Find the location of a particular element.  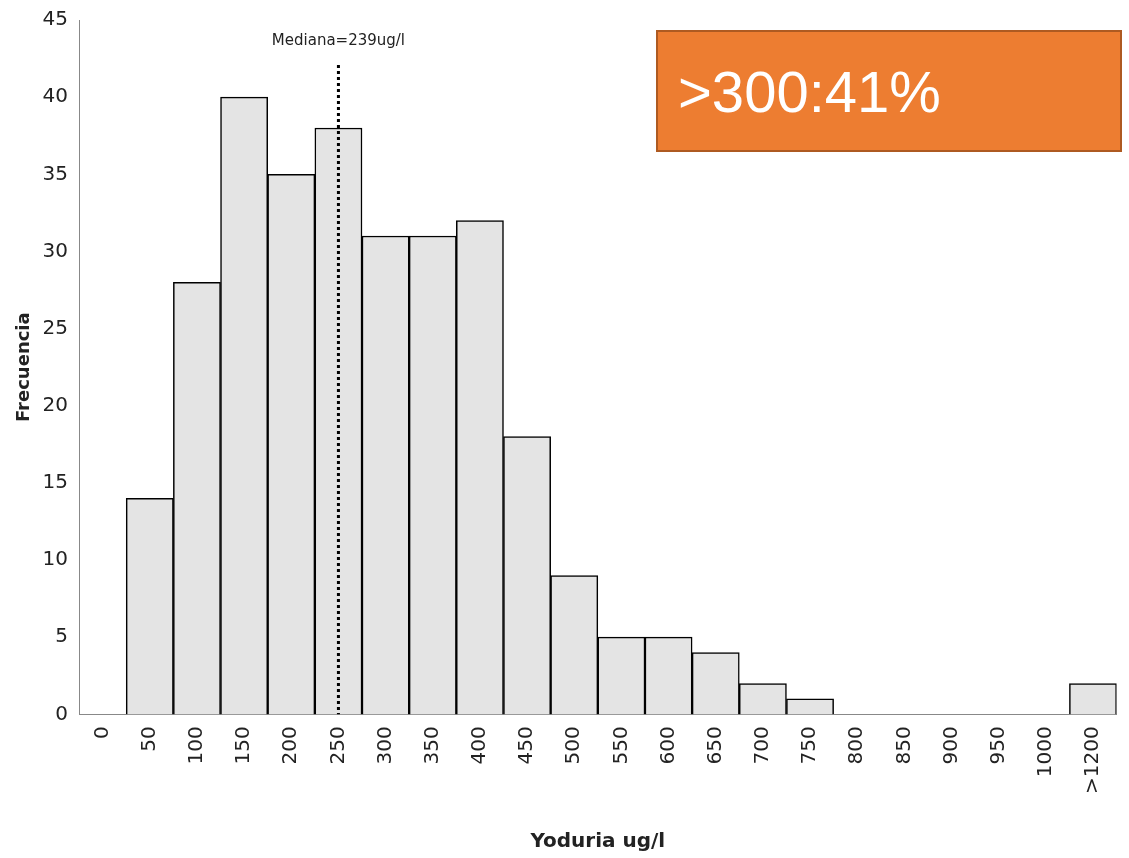

x-tick-label: 900 is located at coordinates (949, 745).